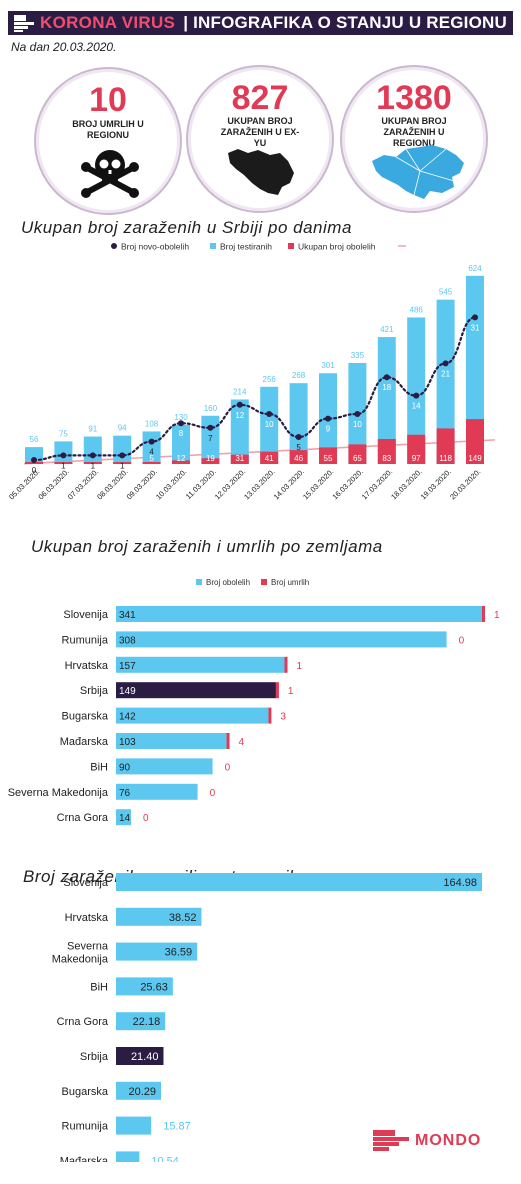 The height and width of the screenshot is (1184, 521). Describe the element at coordinates (357, 424) in the screenshot. I see `new-cases-label: 10` at that location.